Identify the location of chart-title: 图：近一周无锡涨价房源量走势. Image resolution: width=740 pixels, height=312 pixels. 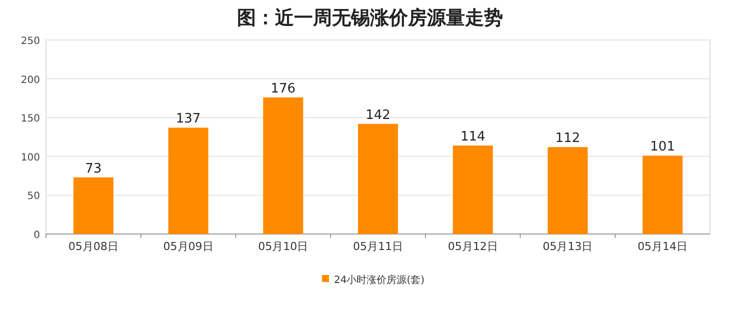
(370, 18).